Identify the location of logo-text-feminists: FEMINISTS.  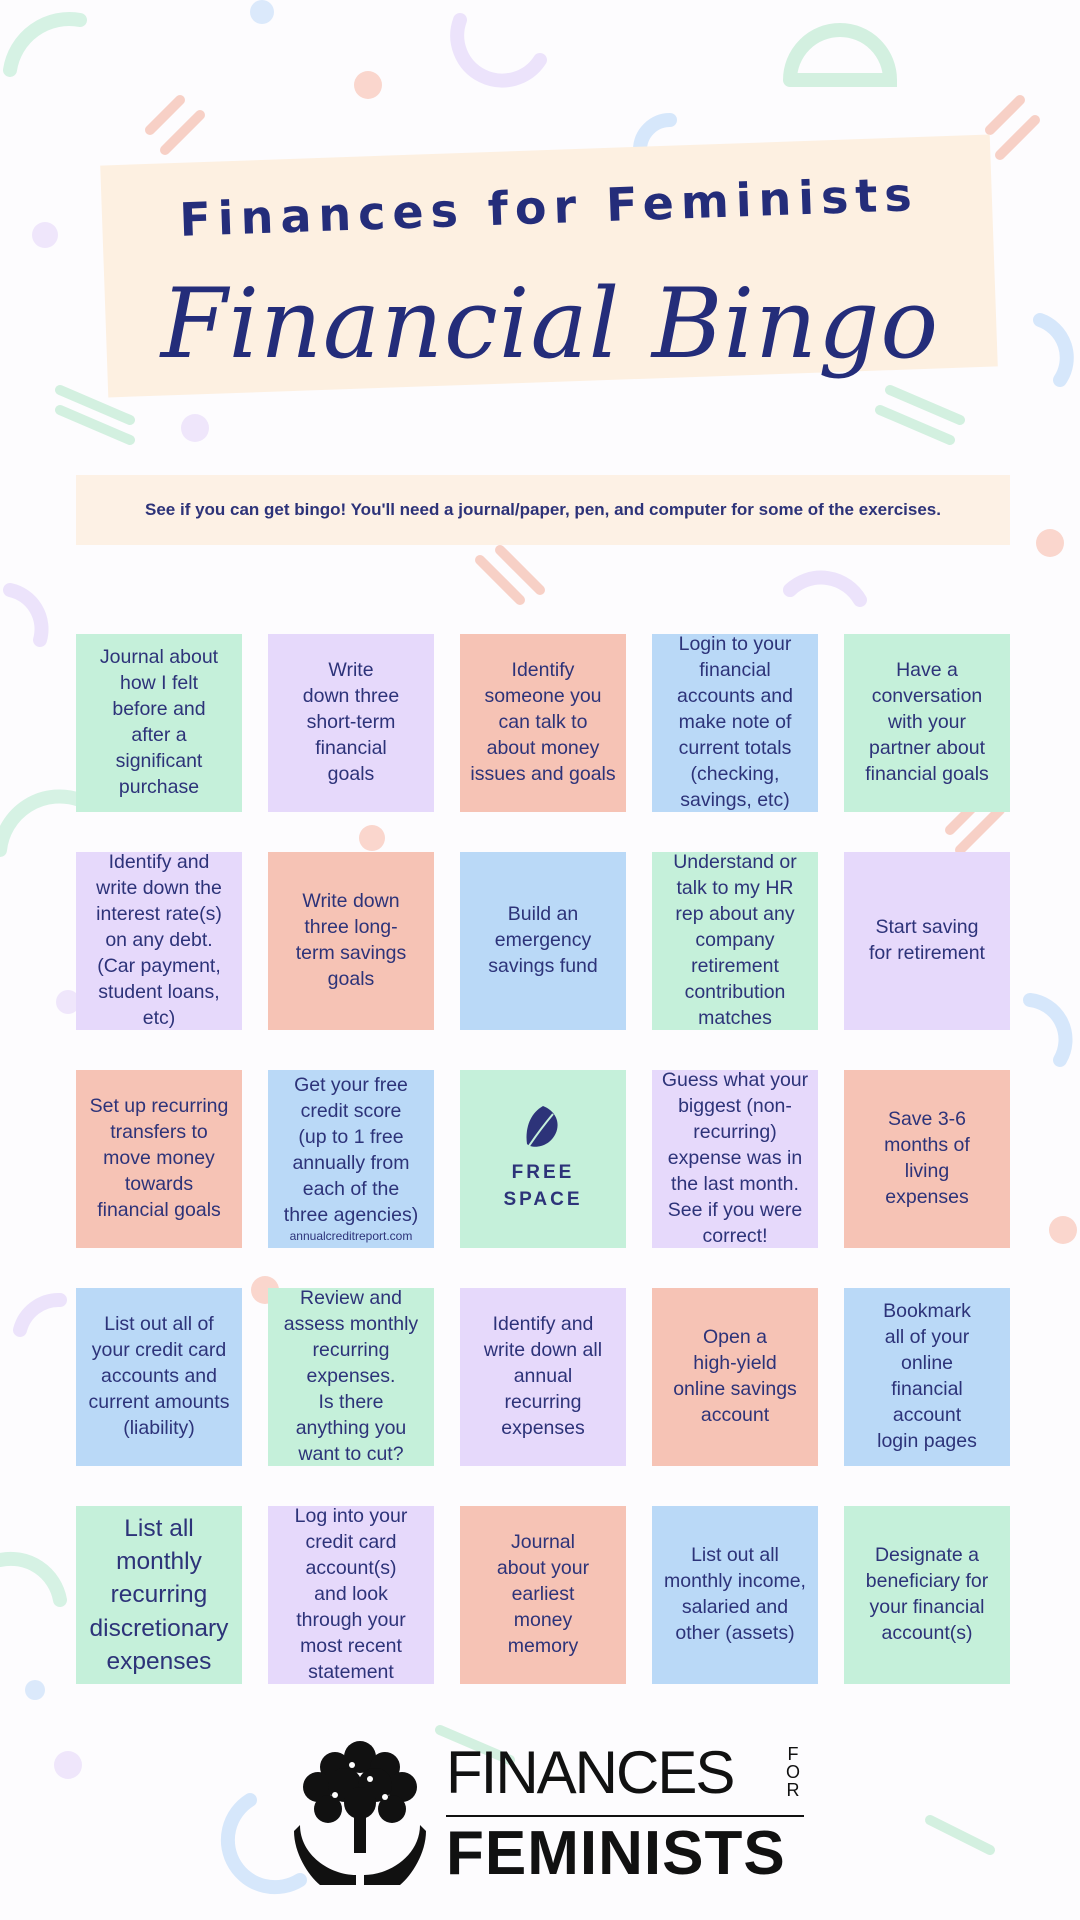
(616, 1853).